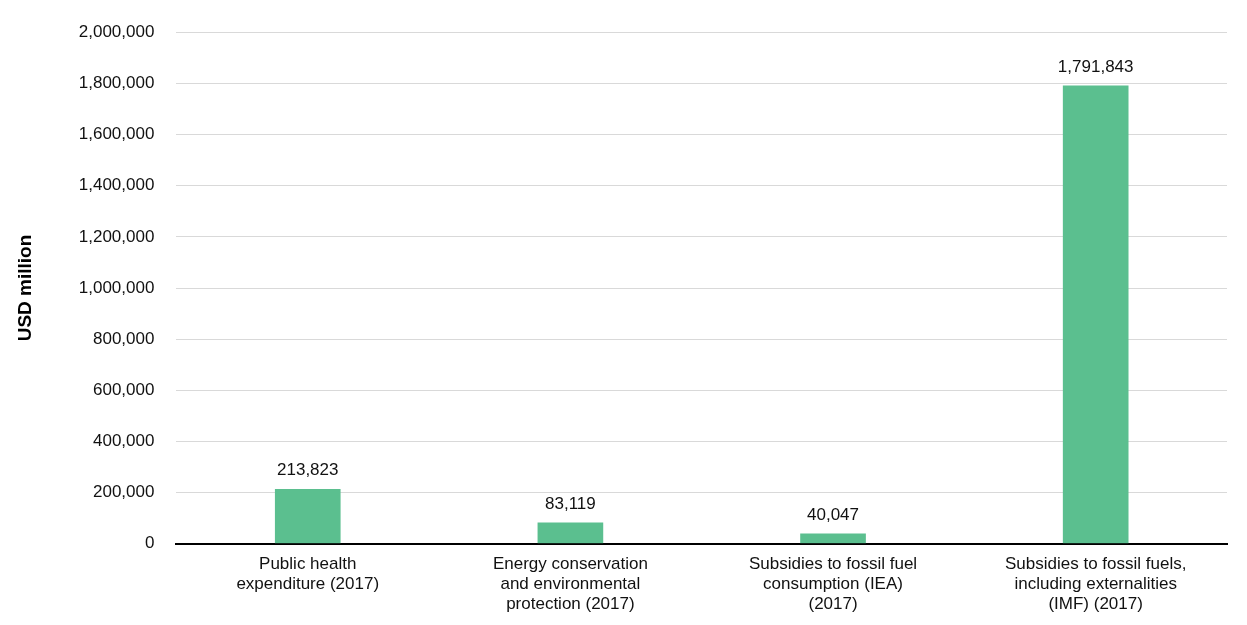 The width and height of the screenshot is (1247, 625). What do you see at coordinates (308, 470) in the screenshot?
I see `data-label: 213,823` at bounding box center [308, 470].